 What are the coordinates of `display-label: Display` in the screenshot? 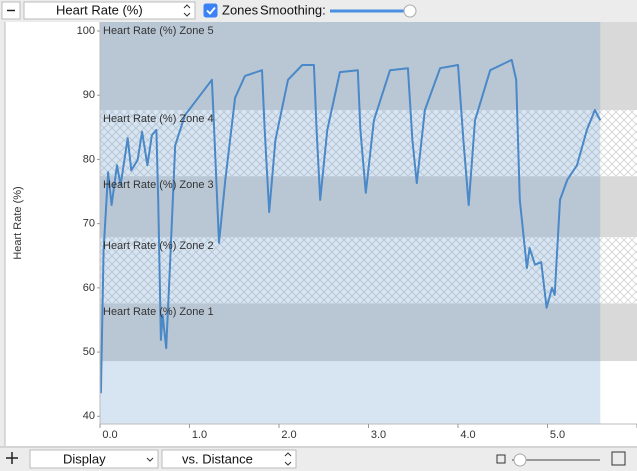 It's located at (84, 458).